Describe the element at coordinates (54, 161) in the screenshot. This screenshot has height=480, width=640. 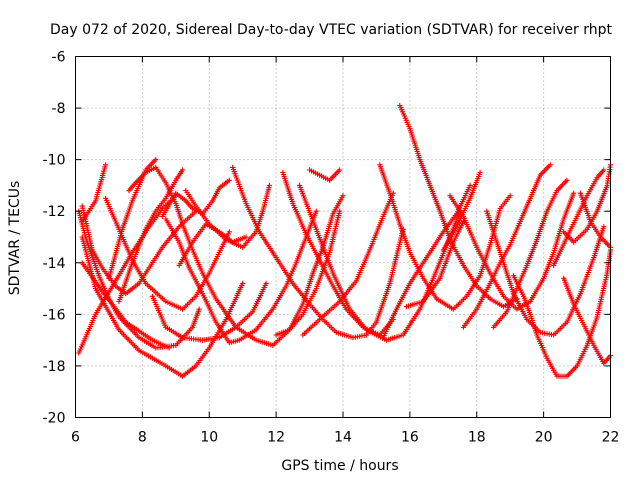
I see `y-tick-label: -10` at that location.